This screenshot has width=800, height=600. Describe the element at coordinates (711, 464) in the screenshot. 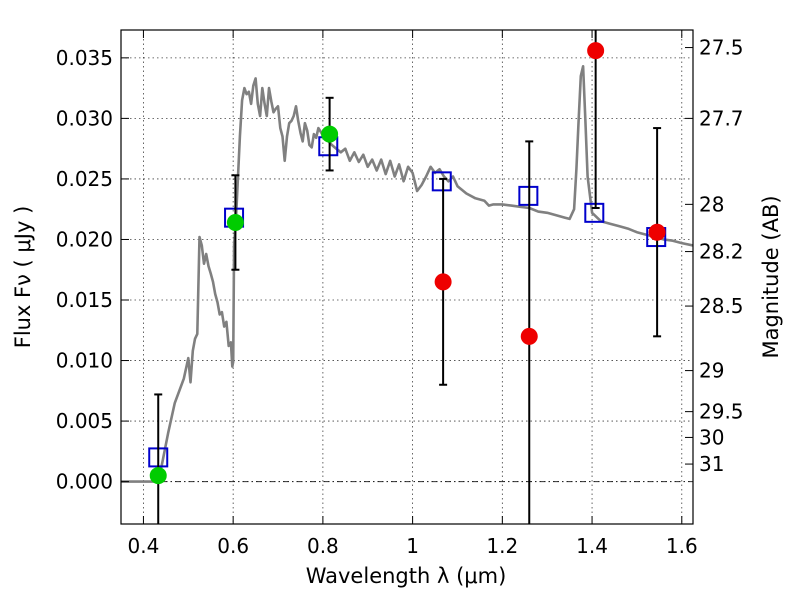

I see `y2-tick-label: 31` at that location.